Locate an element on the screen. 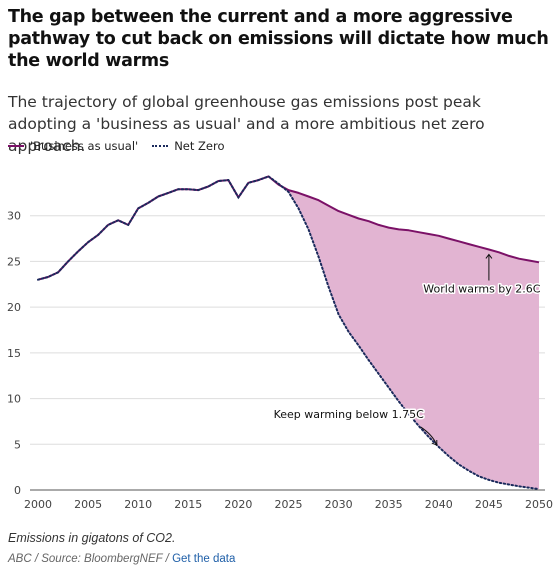 Image resolution: width=559 pixels, height=576 pixels. x-tick-label-2035: 2035 is located at coordinates (389, 504).